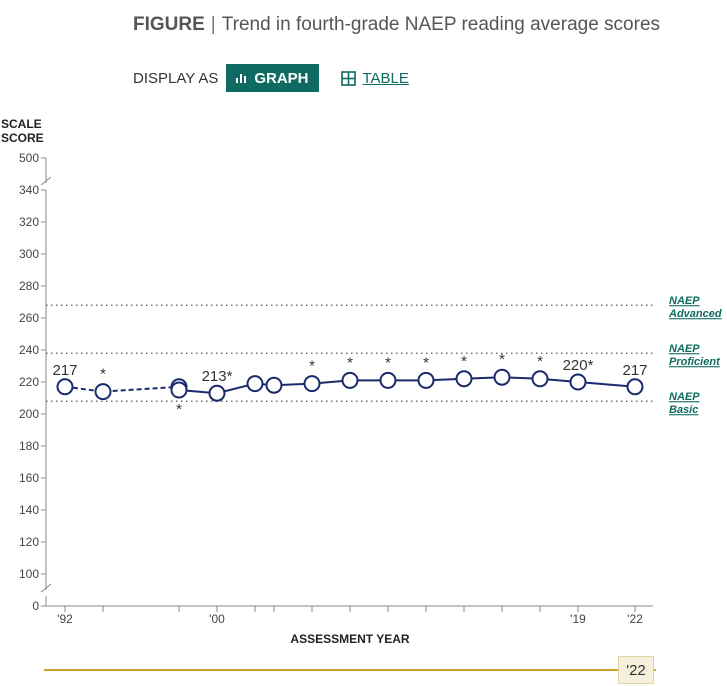 This screenshot has height=686, width=727. I want to click on y-tick-label: 100, so click(29, 574).